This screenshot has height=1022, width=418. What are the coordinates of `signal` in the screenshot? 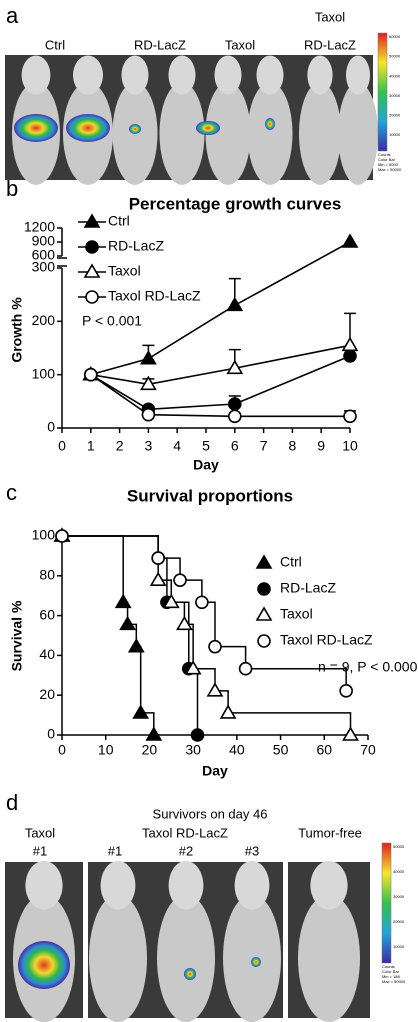 It's located at (36, 128).